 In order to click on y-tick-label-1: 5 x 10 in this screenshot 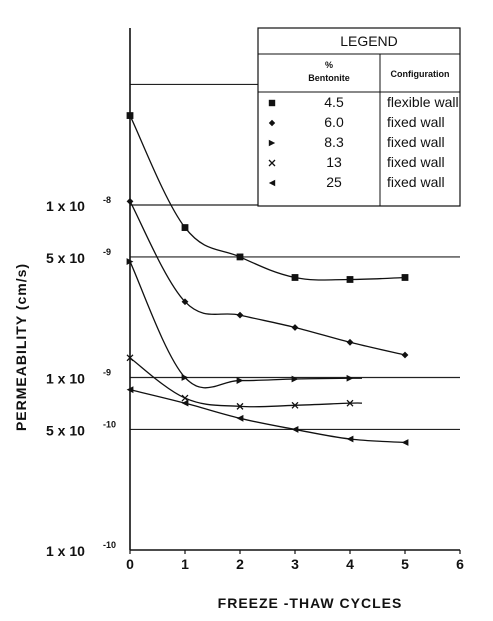, I will do `click(65, 258)`.